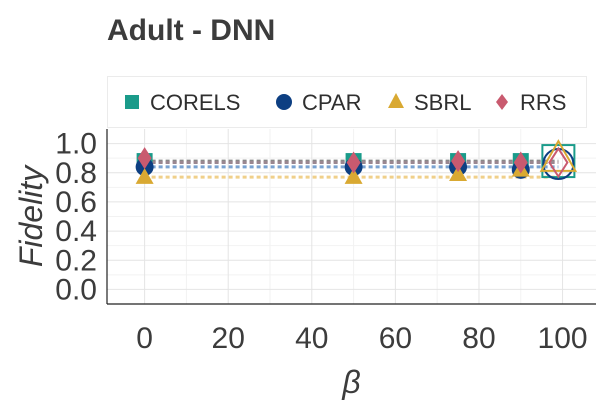 The height and width of the screenshot is (400, 600). Describe the element at coordinates (563, 338) in the screenshot. I see `x-tick-label: 100` at that location.